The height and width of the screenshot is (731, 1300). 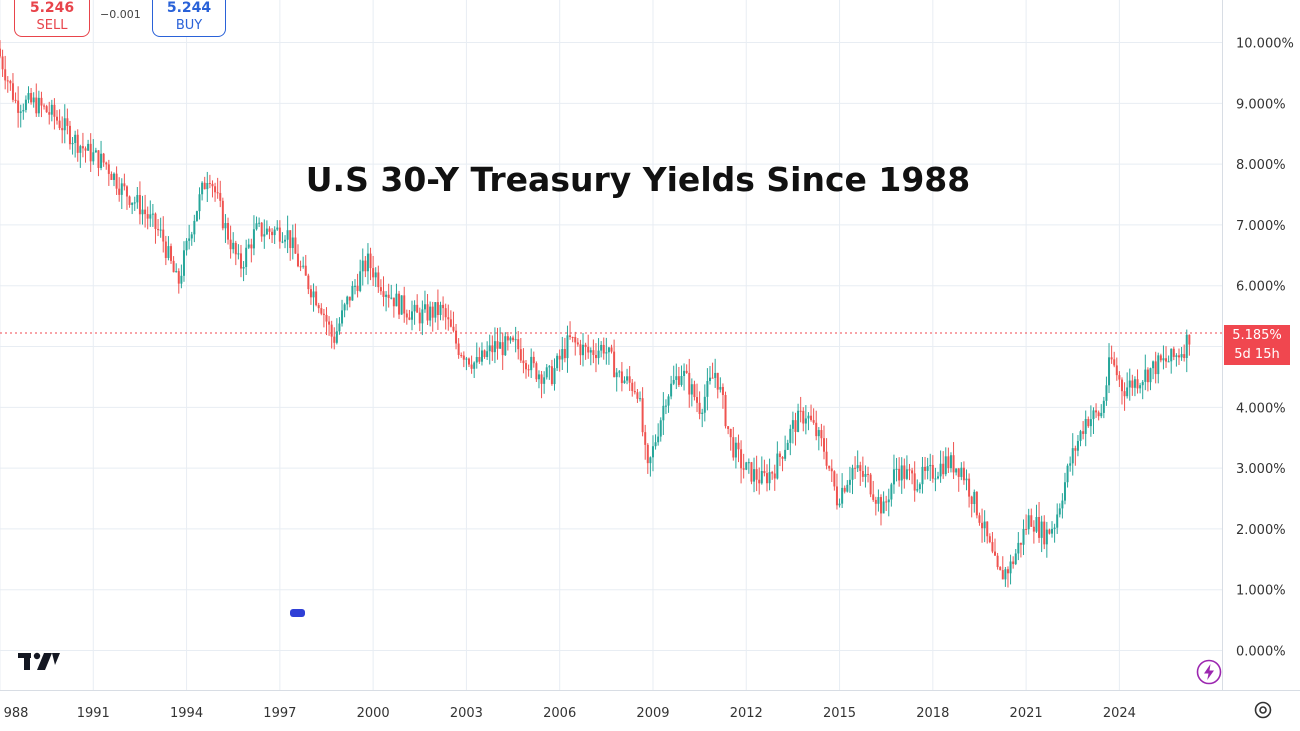 I want to click on gear-icon, so click(x=1263, y=710).